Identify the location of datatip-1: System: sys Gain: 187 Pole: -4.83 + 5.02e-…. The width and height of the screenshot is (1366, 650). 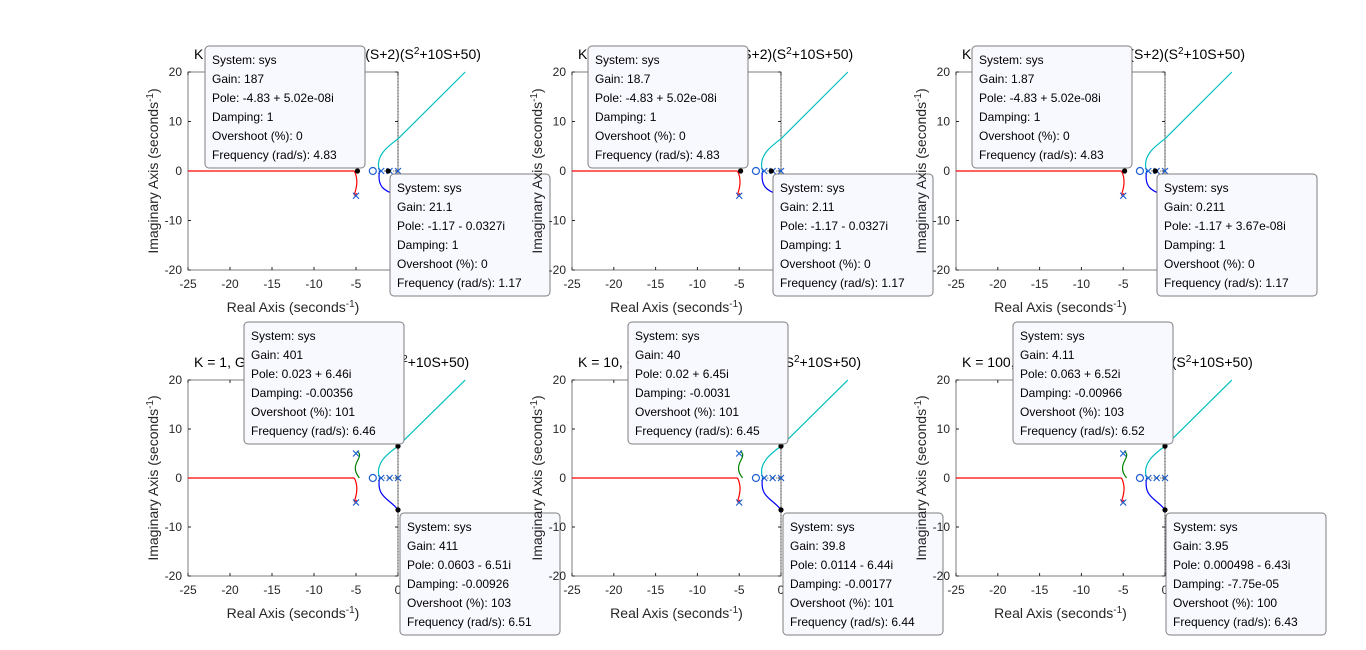
(285, 107).